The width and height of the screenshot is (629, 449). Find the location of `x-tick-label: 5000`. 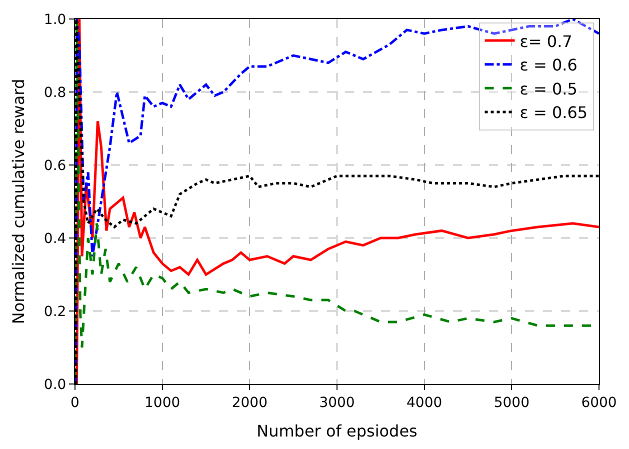

x-tick-label: 5000 is located at coordinates (512, 402).